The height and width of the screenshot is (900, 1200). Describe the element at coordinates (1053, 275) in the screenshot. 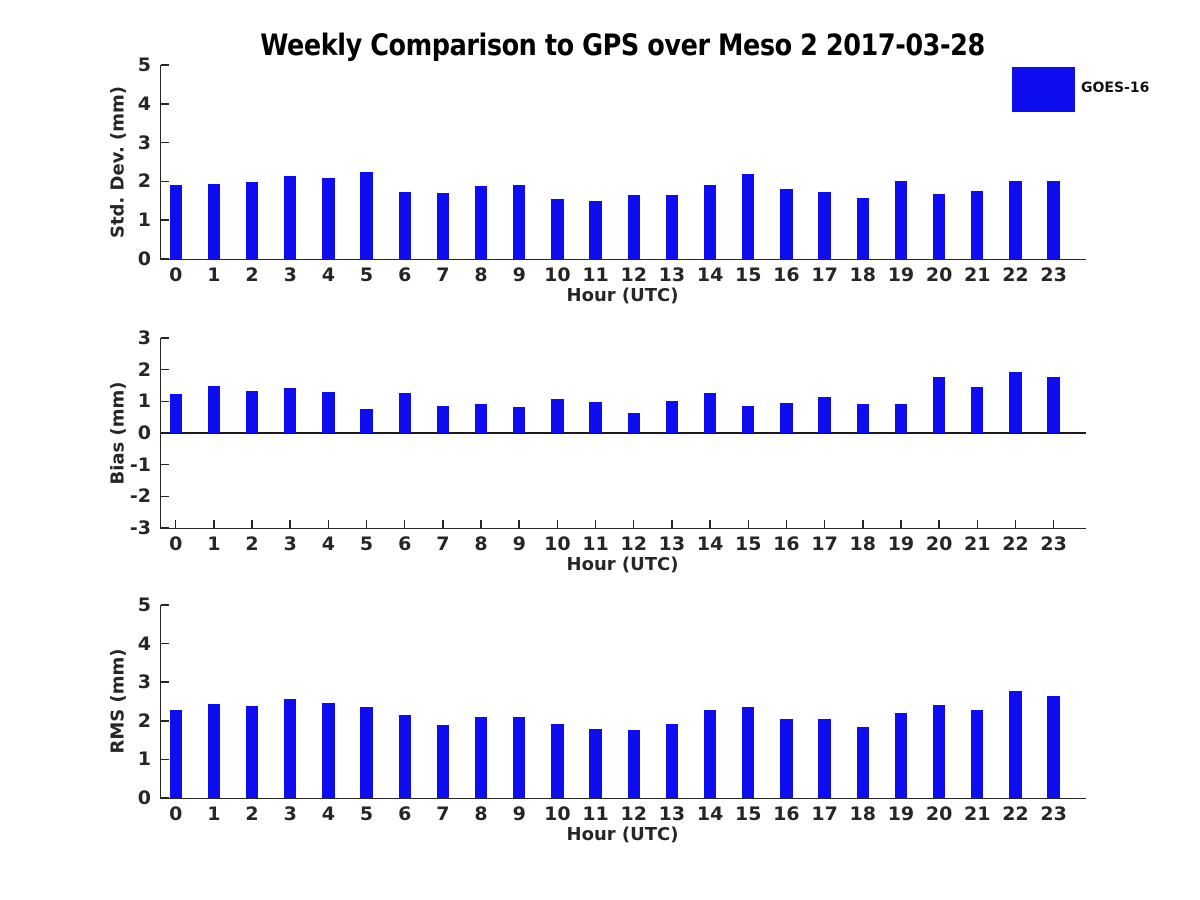

I see `x-tick-label: 23` at that location.